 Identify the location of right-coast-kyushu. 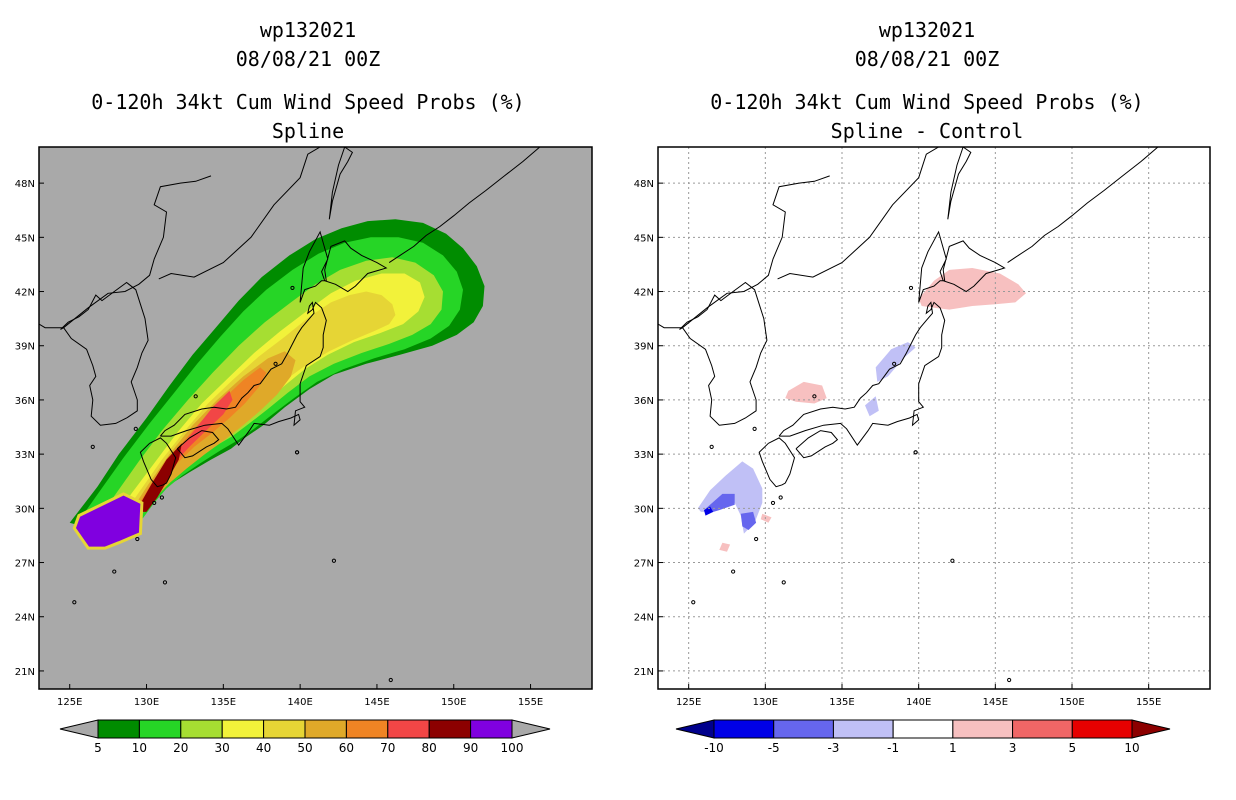
(777, 462).